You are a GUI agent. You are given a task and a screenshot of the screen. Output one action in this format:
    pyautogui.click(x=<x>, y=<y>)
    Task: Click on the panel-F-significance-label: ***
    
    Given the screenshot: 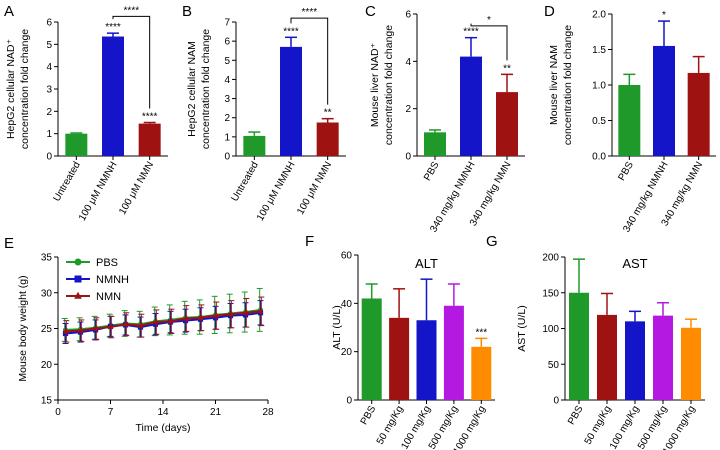 What is the action you would take?
    pyautogui.click(x=481, y=332)
    